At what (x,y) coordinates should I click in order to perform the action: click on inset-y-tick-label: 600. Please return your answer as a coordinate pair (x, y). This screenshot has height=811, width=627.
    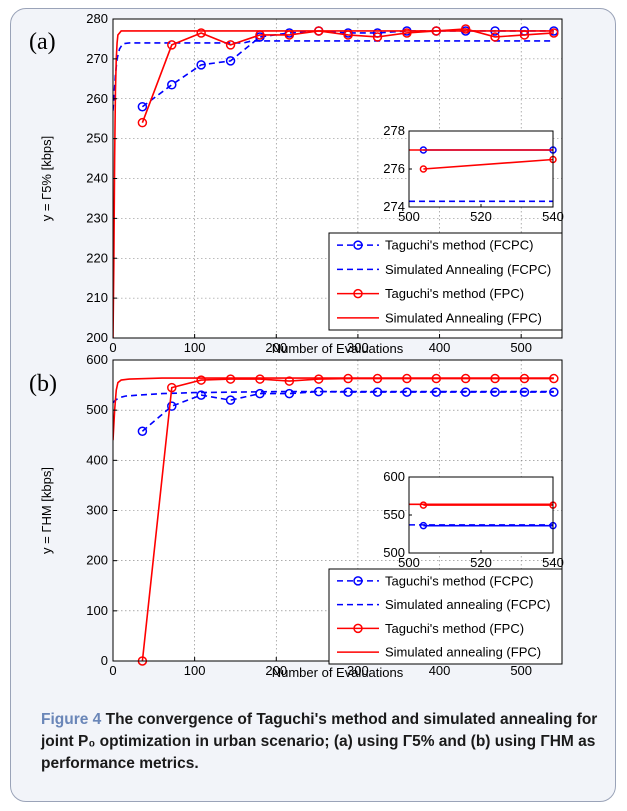
    Looking at the image, I should click on (394, 476).